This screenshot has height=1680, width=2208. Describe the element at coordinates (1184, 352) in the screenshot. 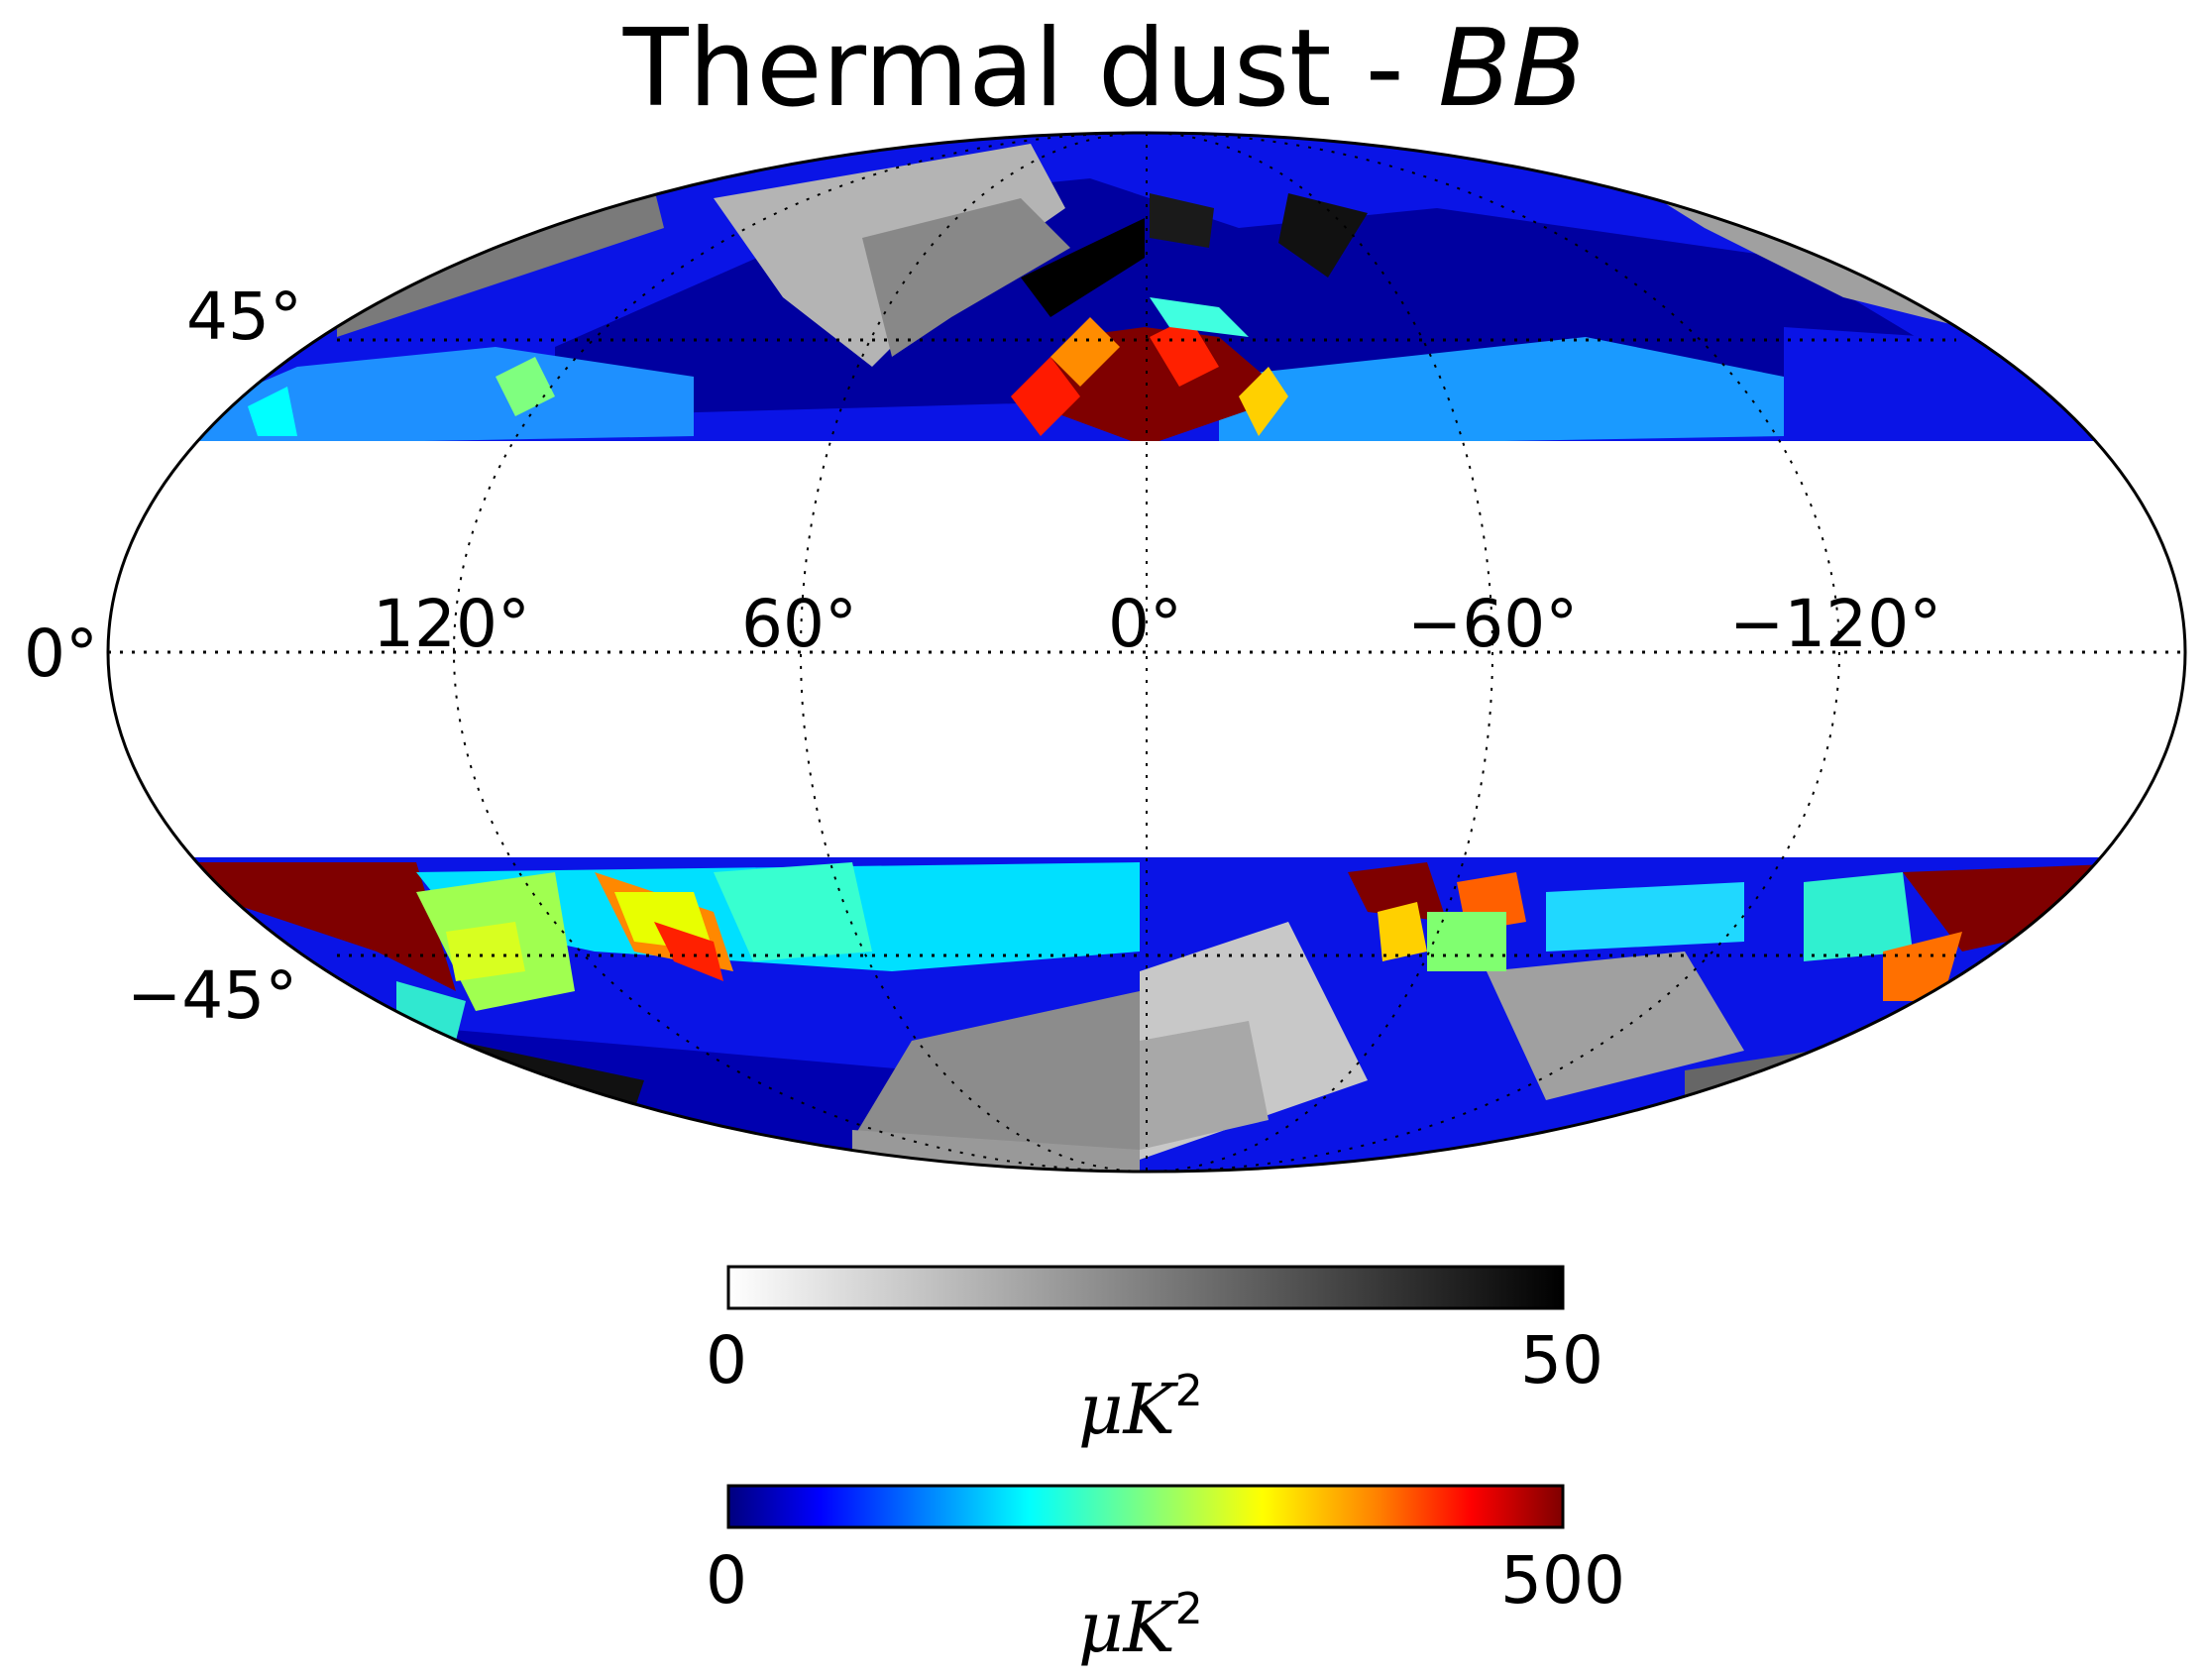

I see `north-hot-spot-red-right` at that location.